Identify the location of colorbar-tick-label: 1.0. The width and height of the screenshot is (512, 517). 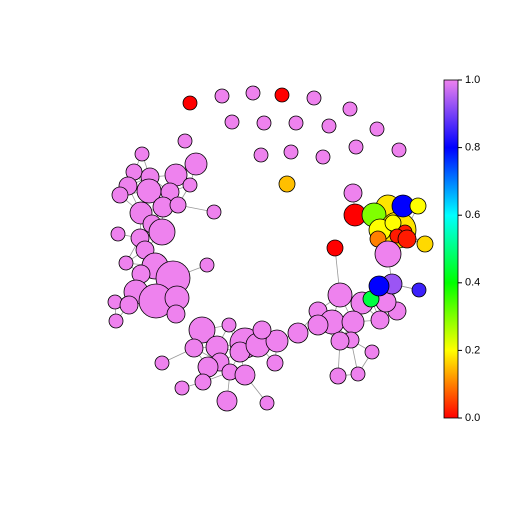
(472, 80).